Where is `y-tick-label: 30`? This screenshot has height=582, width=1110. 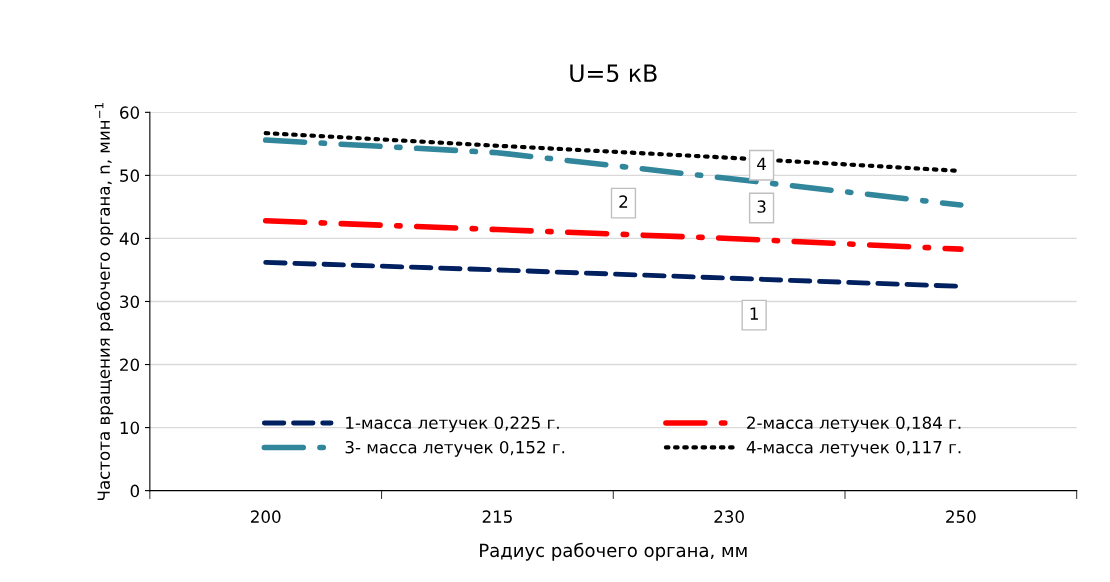
y-tick-label: 30 is located at coordinates (130, 302).